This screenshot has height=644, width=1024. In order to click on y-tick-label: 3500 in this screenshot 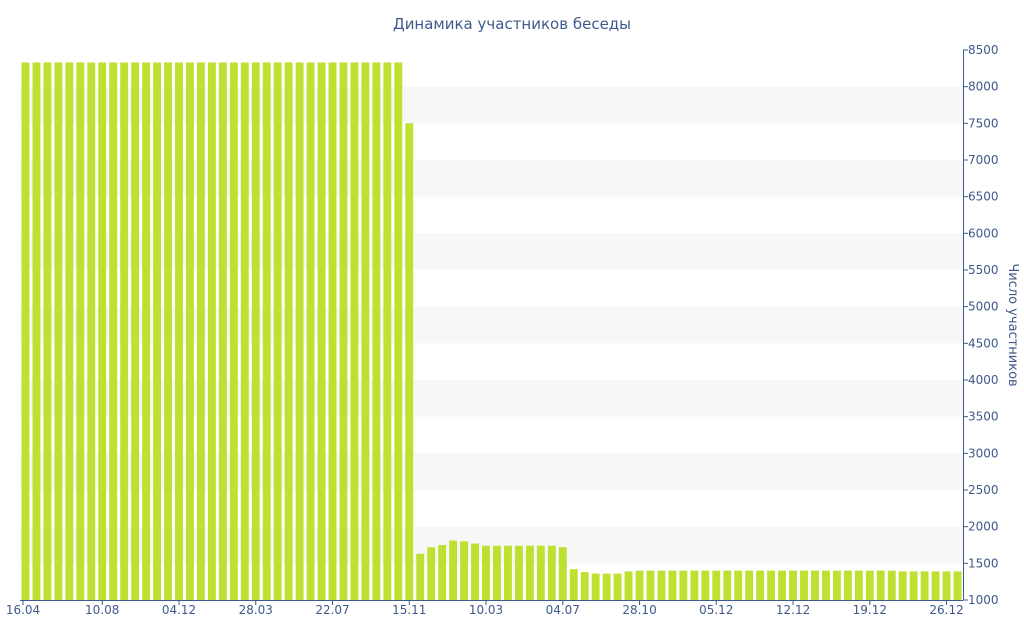, I will do `click(983, 417)`.